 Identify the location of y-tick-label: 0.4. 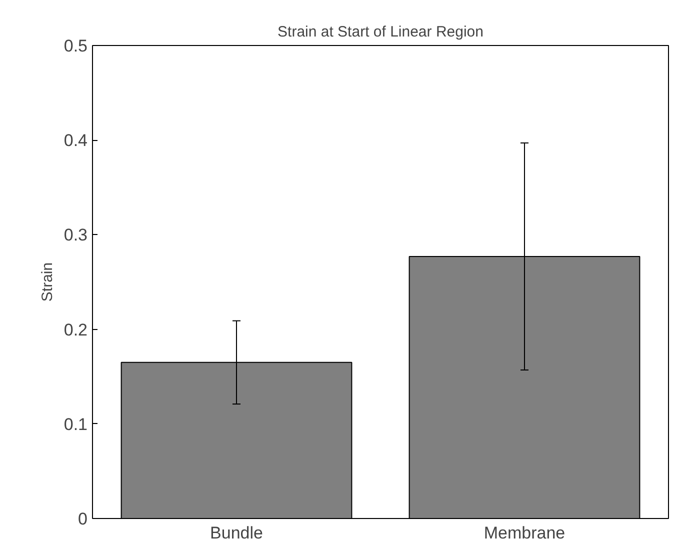
(76, 140).